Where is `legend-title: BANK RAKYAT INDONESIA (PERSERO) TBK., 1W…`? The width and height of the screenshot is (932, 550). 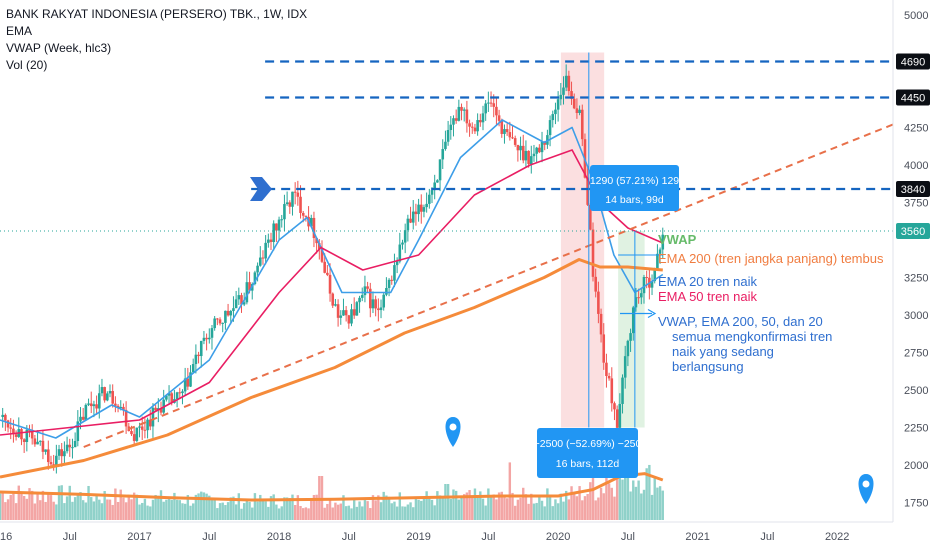
legend-title: BANK RAKYAT INDONESIA (PERSERO) TBK., 1W… is located at coordinates (157, 14).